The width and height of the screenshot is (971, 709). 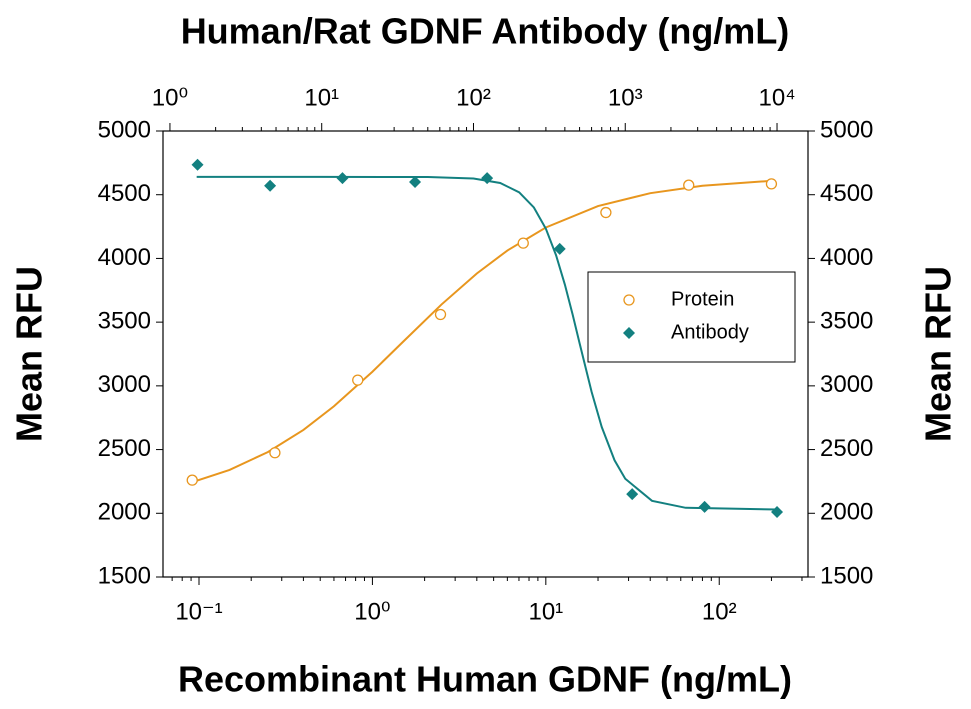 What do you see at coordinates (719, 611) in the screenshot?
I see `xticks-tick-label: 10²` at bounding box center [719, 611].